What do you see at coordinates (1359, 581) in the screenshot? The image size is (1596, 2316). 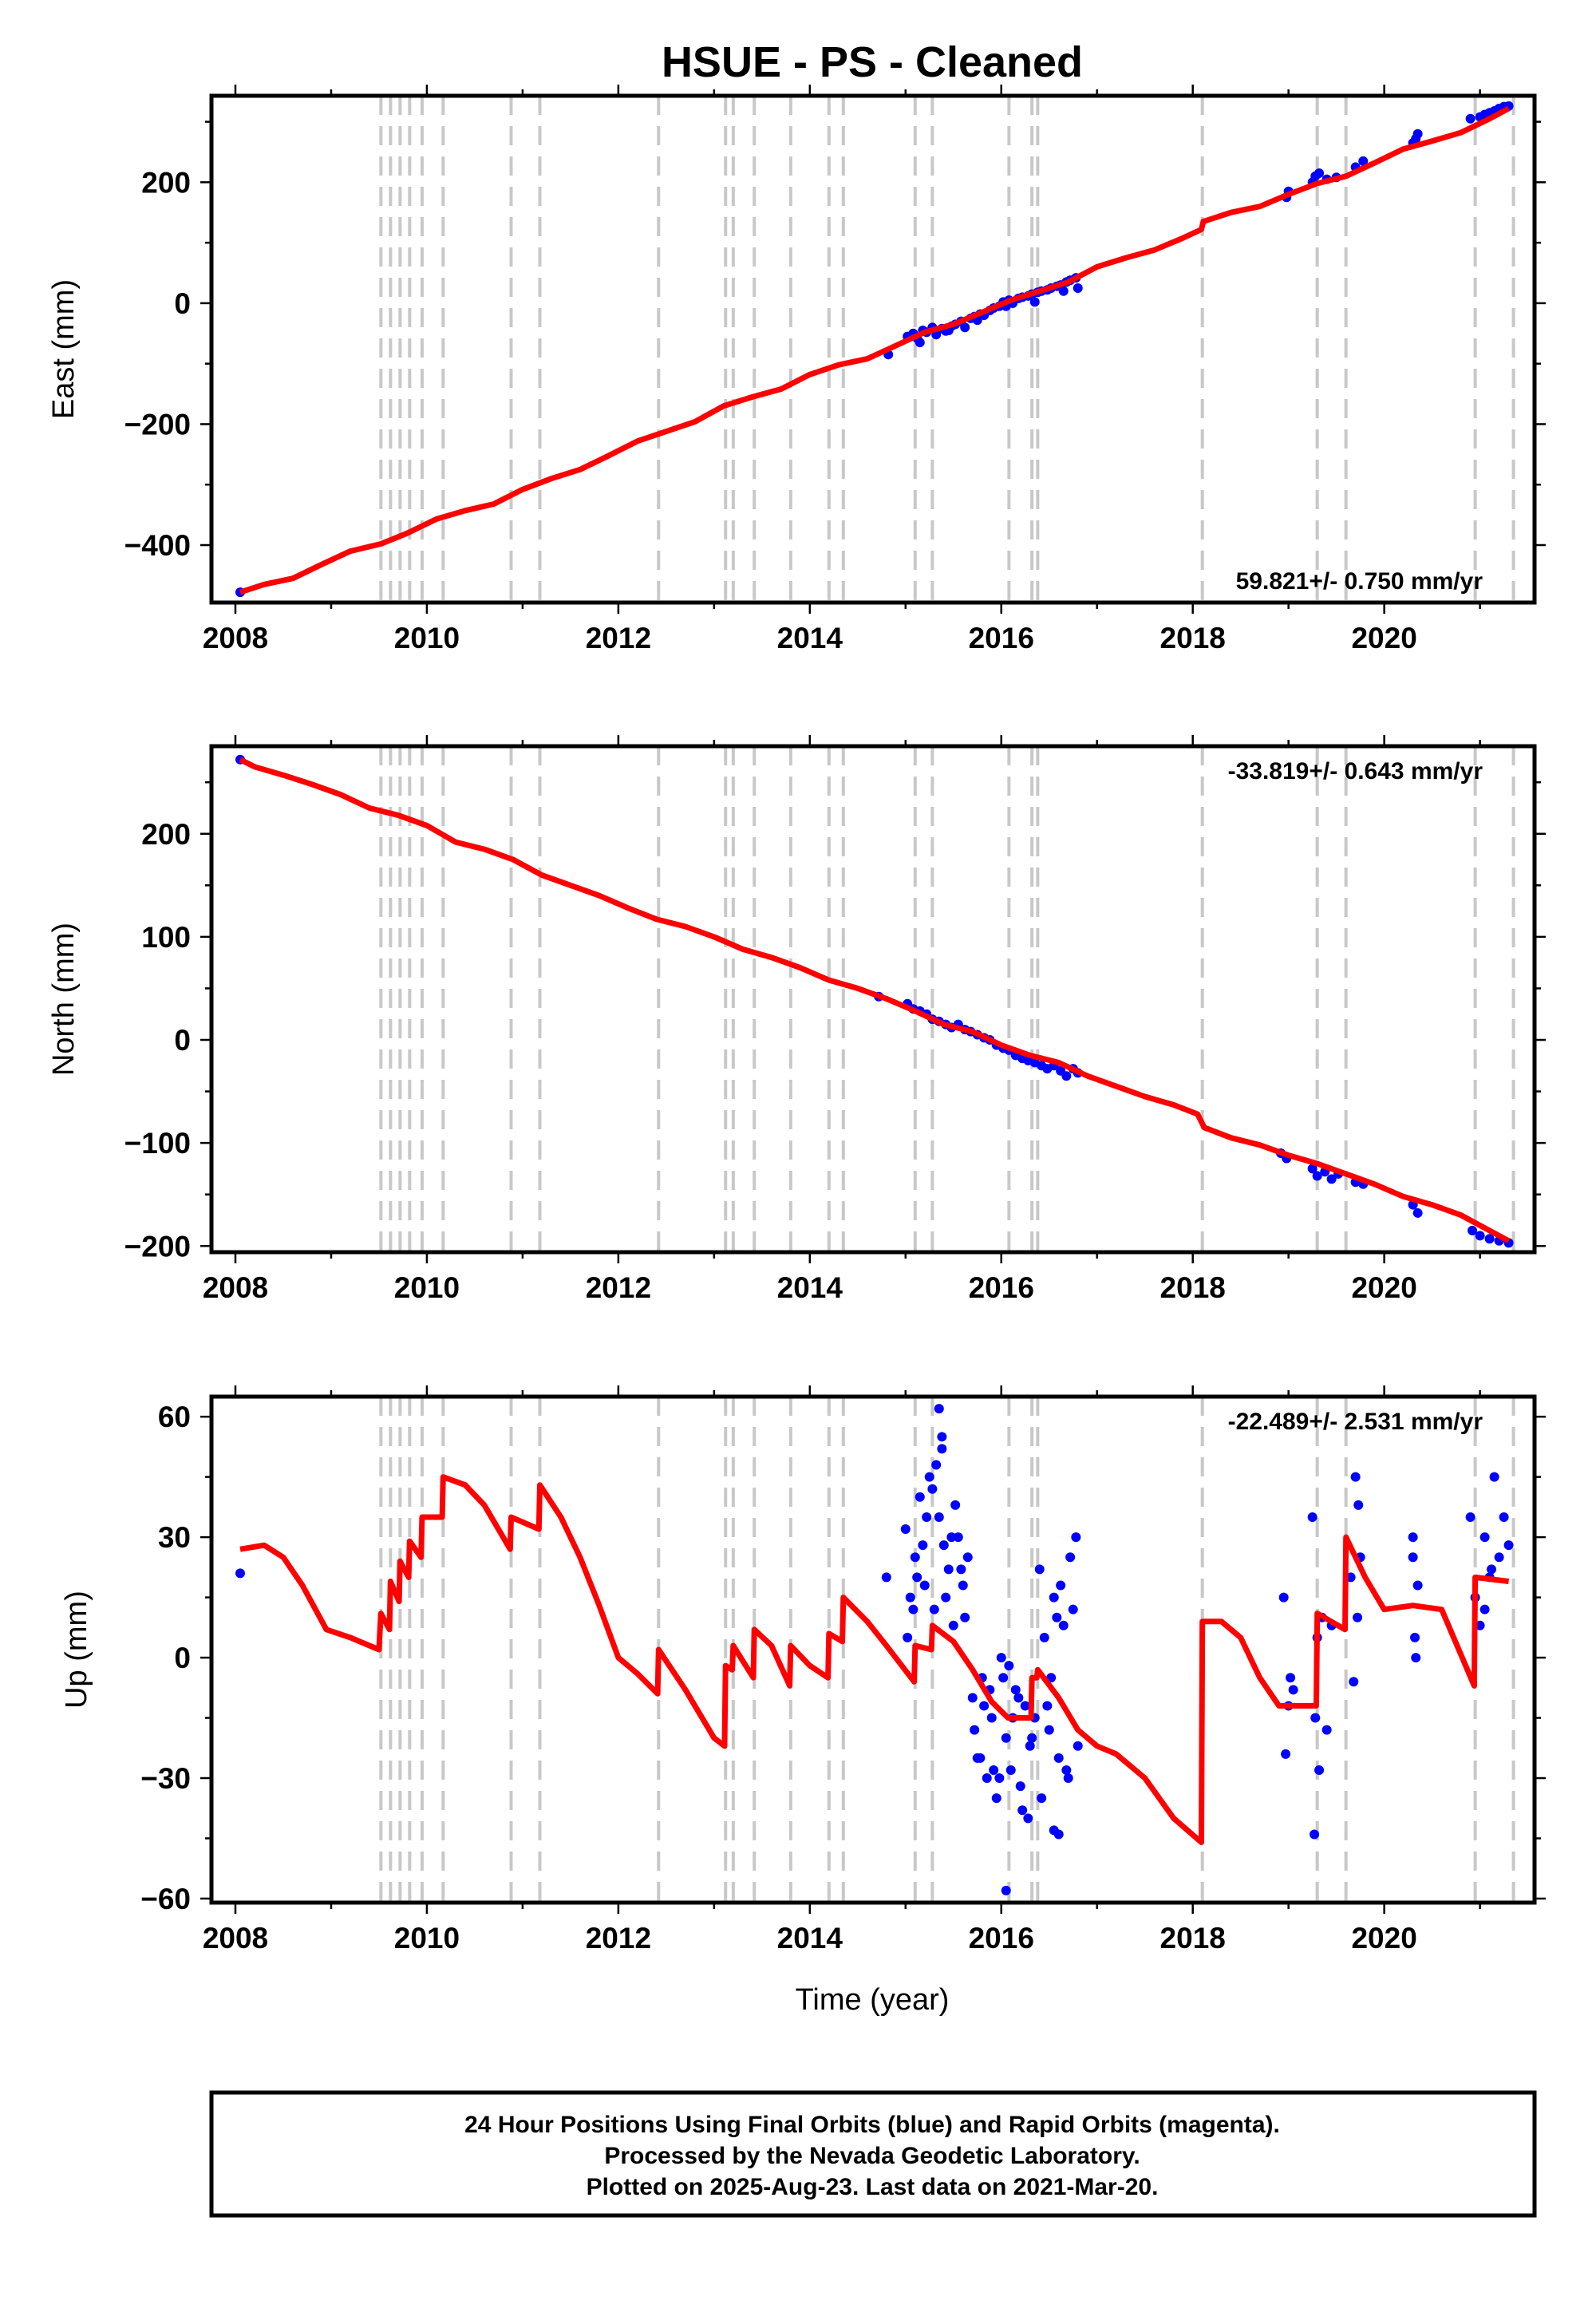 I see `rate-label: 59.821+/- 0.750 mm/yr` at bounding box center [1359, 581].